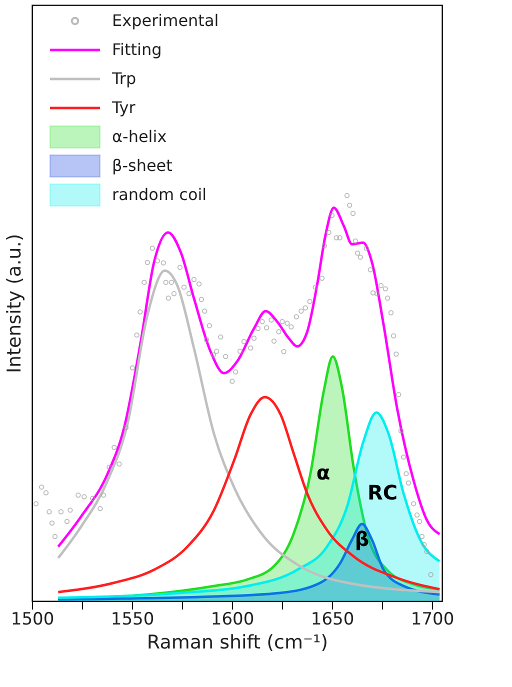 This screenshot has width=512, height=687. Describe the element at coordinates (15, 304) in the screenshot. I see `y-axis-title: Intensity (a.u.)` at that location.